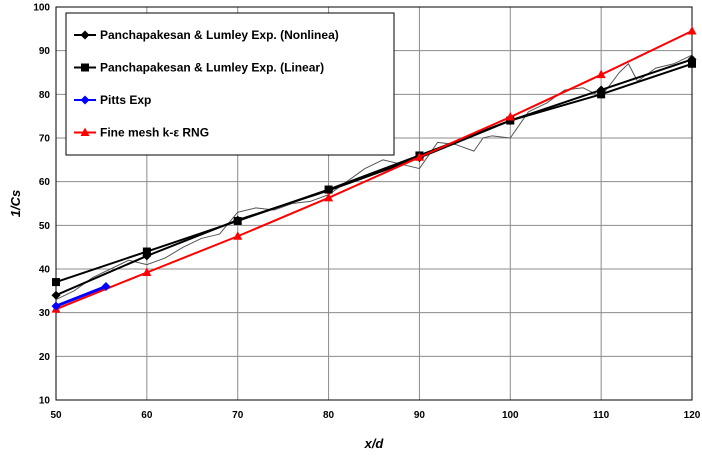 This screenshot has height=458, width=702. I want to click on legend-label: Panchapakesan & Lumley Exp. (Linear), so click(212, 68).